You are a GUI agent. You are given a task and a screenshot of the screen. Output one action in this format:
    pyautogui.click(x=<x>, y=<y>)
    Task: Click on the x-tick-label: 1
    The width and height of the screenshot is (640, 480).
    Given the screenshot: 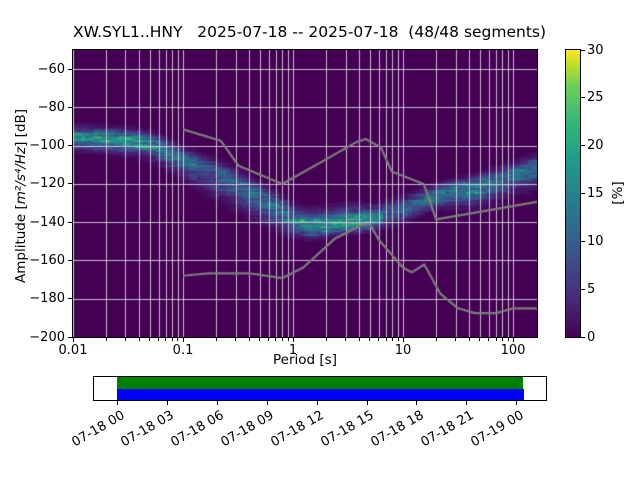 What is the action you would take?
    pyautogui.click(x=293, y=350)
    